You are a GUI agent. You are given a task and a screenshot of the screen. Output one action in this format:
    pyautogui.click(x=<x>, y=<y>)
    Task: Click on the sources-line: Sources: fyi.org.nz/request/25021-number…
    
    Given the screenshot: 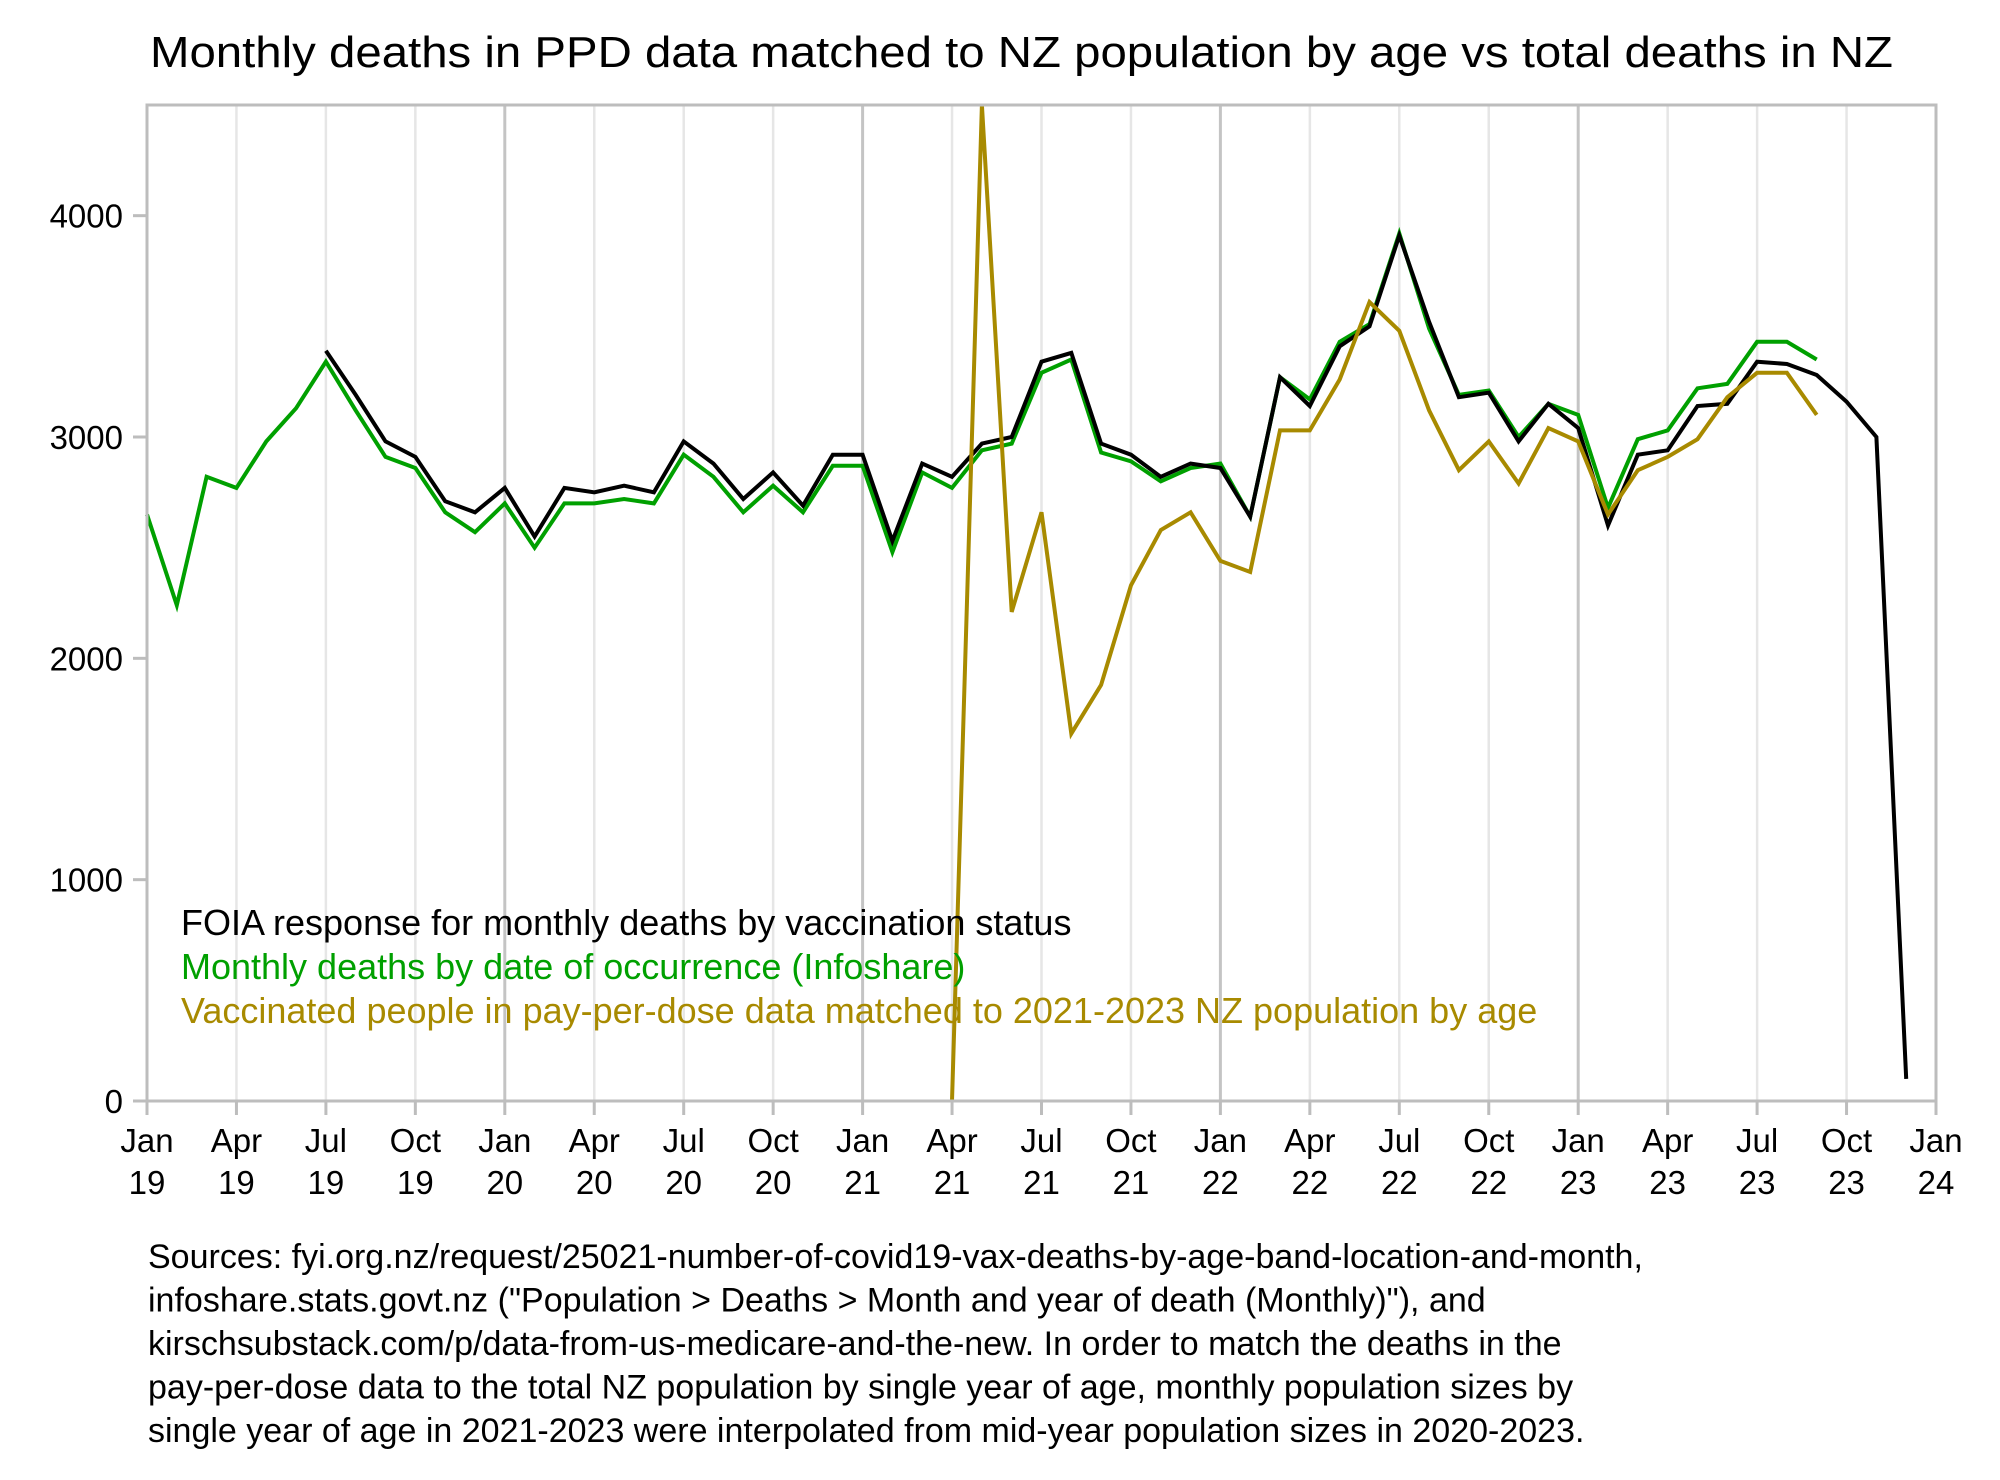 What is the action you would take?
    pyautogui.click(x=895, y=1257)
    